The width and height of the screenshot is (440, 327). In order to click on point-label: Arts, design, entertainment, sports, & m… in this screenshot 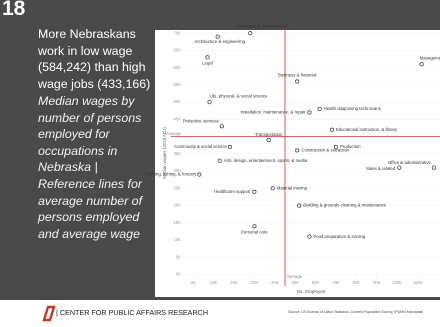, I will do `click(266, 160)`.